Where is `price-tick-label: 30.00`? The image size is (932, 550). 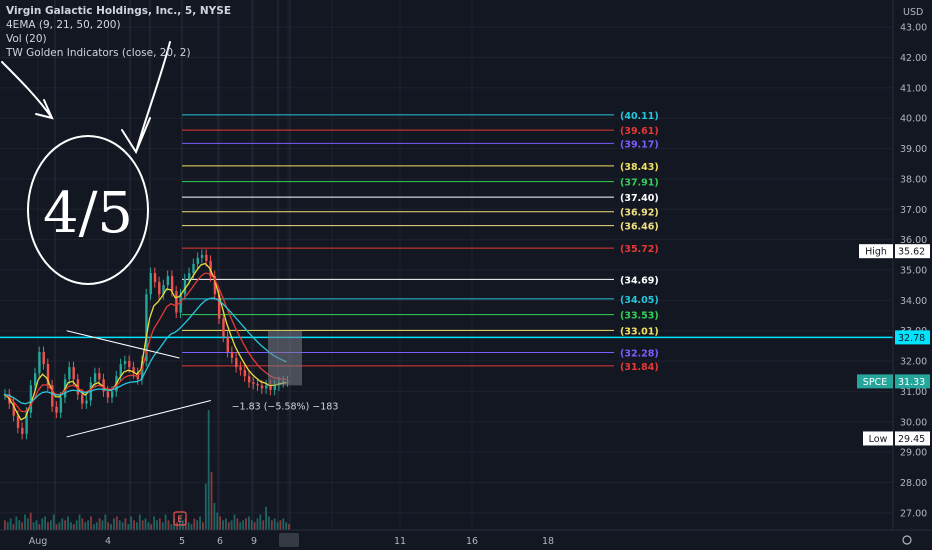
price-tick-label: 30.00 is located at coordinates (913, 422).